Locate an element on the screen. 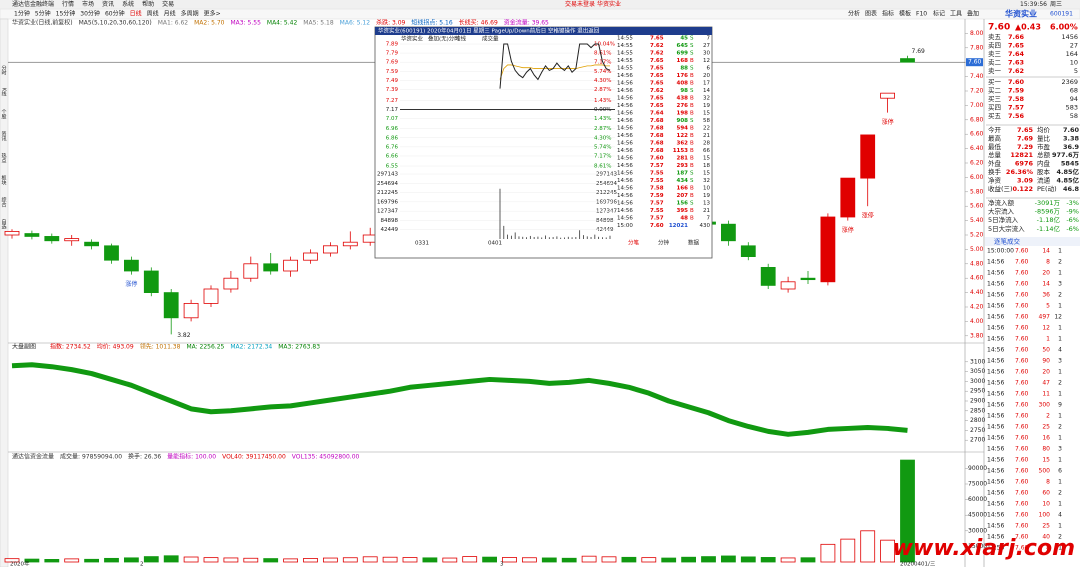 The height and width of the screenshot is (567, 1080). ticks-tab: 逐笔成交 is located at coordinates (1007, 241).